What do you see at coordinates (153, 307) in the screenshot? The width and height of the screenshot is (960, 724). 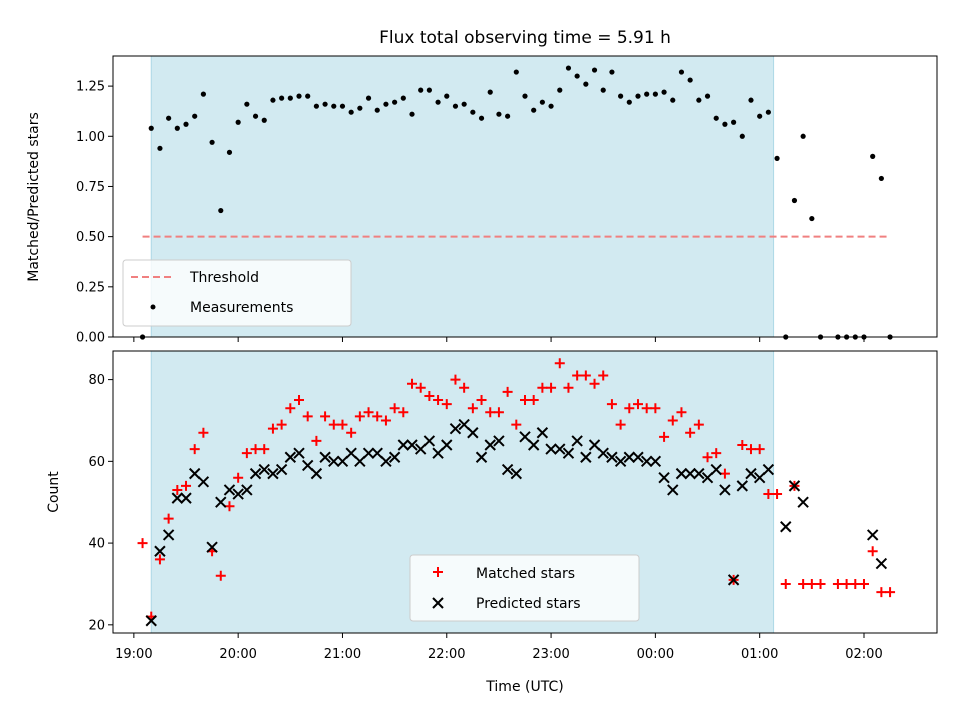 I see `legend-measurements-swatch` at bounding box center [153, 307].